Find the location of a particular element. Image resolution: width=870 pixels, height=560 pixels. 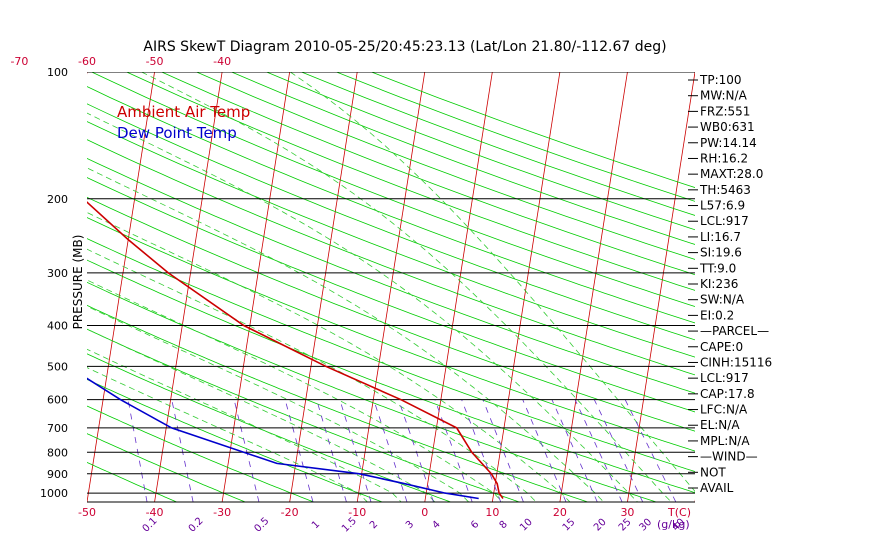

mixing-ratio-tick-label: 30 is located at coordinates (645, 525).